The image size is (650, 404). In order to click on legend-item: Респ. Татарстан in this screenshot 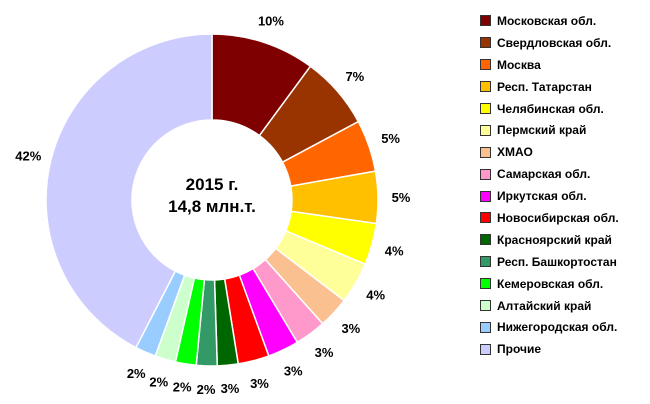, I will do `click(565, 87)`.